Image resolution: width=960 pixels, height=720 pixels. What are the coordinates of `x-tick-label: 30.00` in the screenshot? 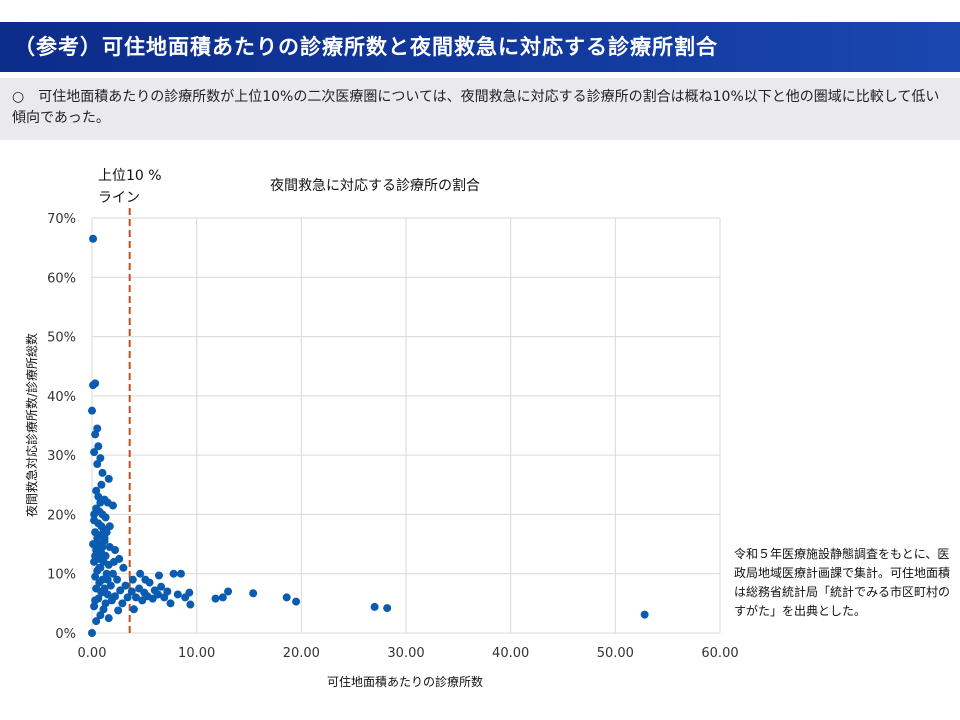 It's located at (405, 653).